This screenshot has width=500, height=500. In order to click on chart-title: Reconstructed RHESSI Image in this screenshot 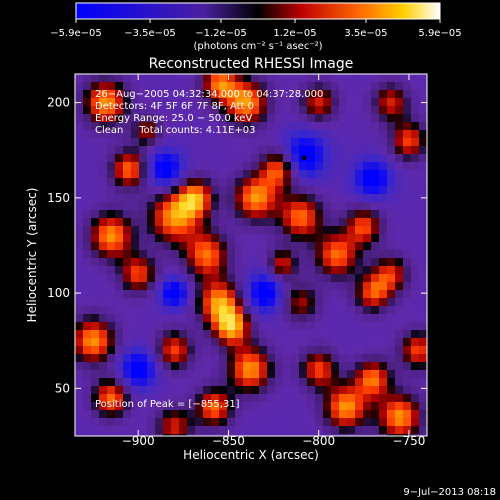, I will do `click(251, 64)`.